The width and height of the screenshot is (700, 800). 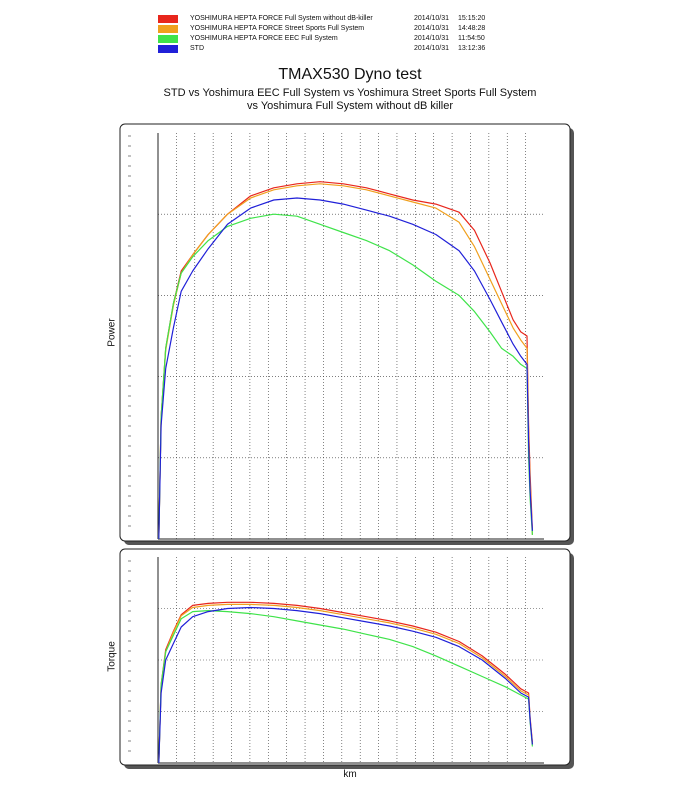 What do you see at coordinates (264, 38) in the screenshot?
I see `legend-label: YOSHIMURA HEPTA FORCE EEC Full System` at bounding box center [264, 38].